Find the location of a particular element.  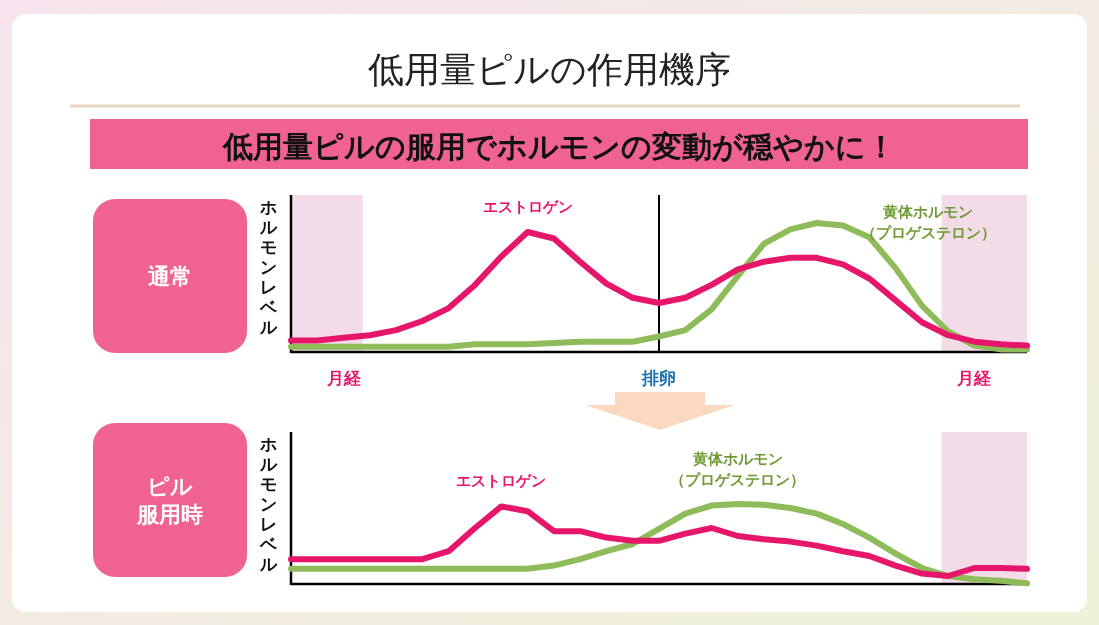

text: 通常 is located at coordinates (169, 276).